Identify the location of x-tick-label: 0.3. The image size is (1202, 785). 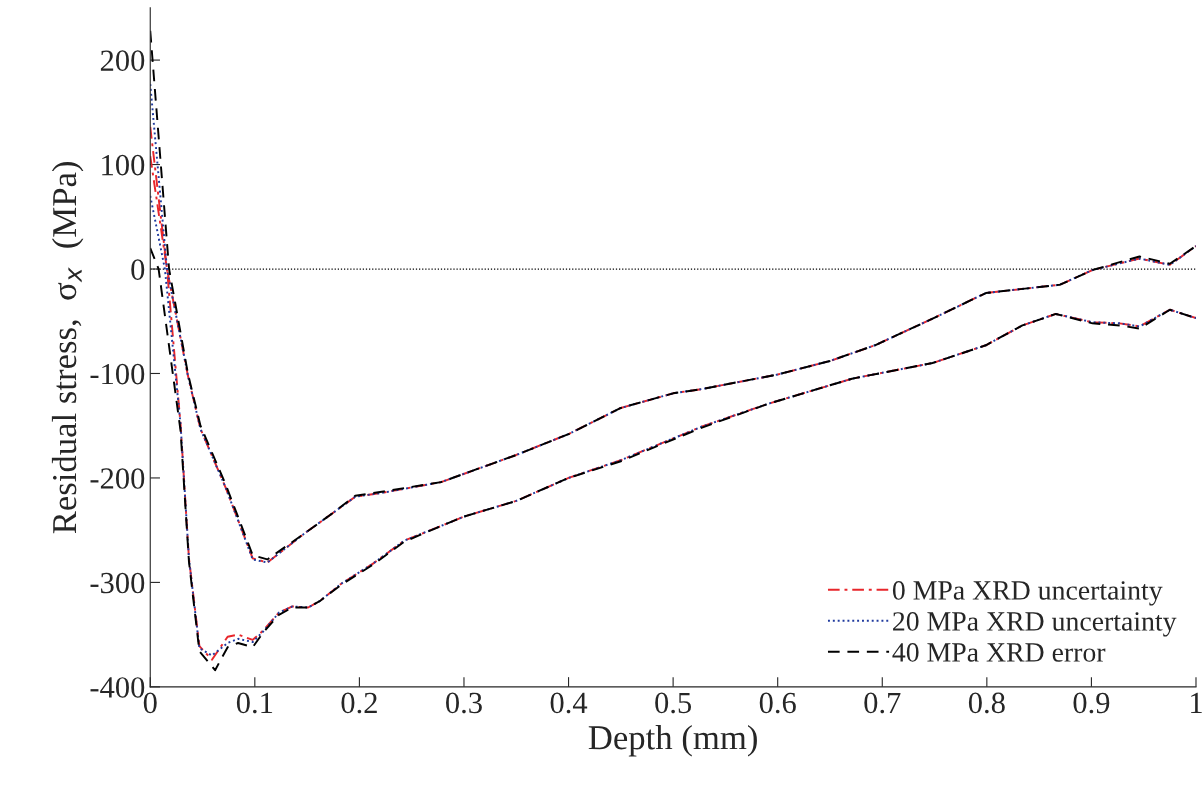
(464, 703).